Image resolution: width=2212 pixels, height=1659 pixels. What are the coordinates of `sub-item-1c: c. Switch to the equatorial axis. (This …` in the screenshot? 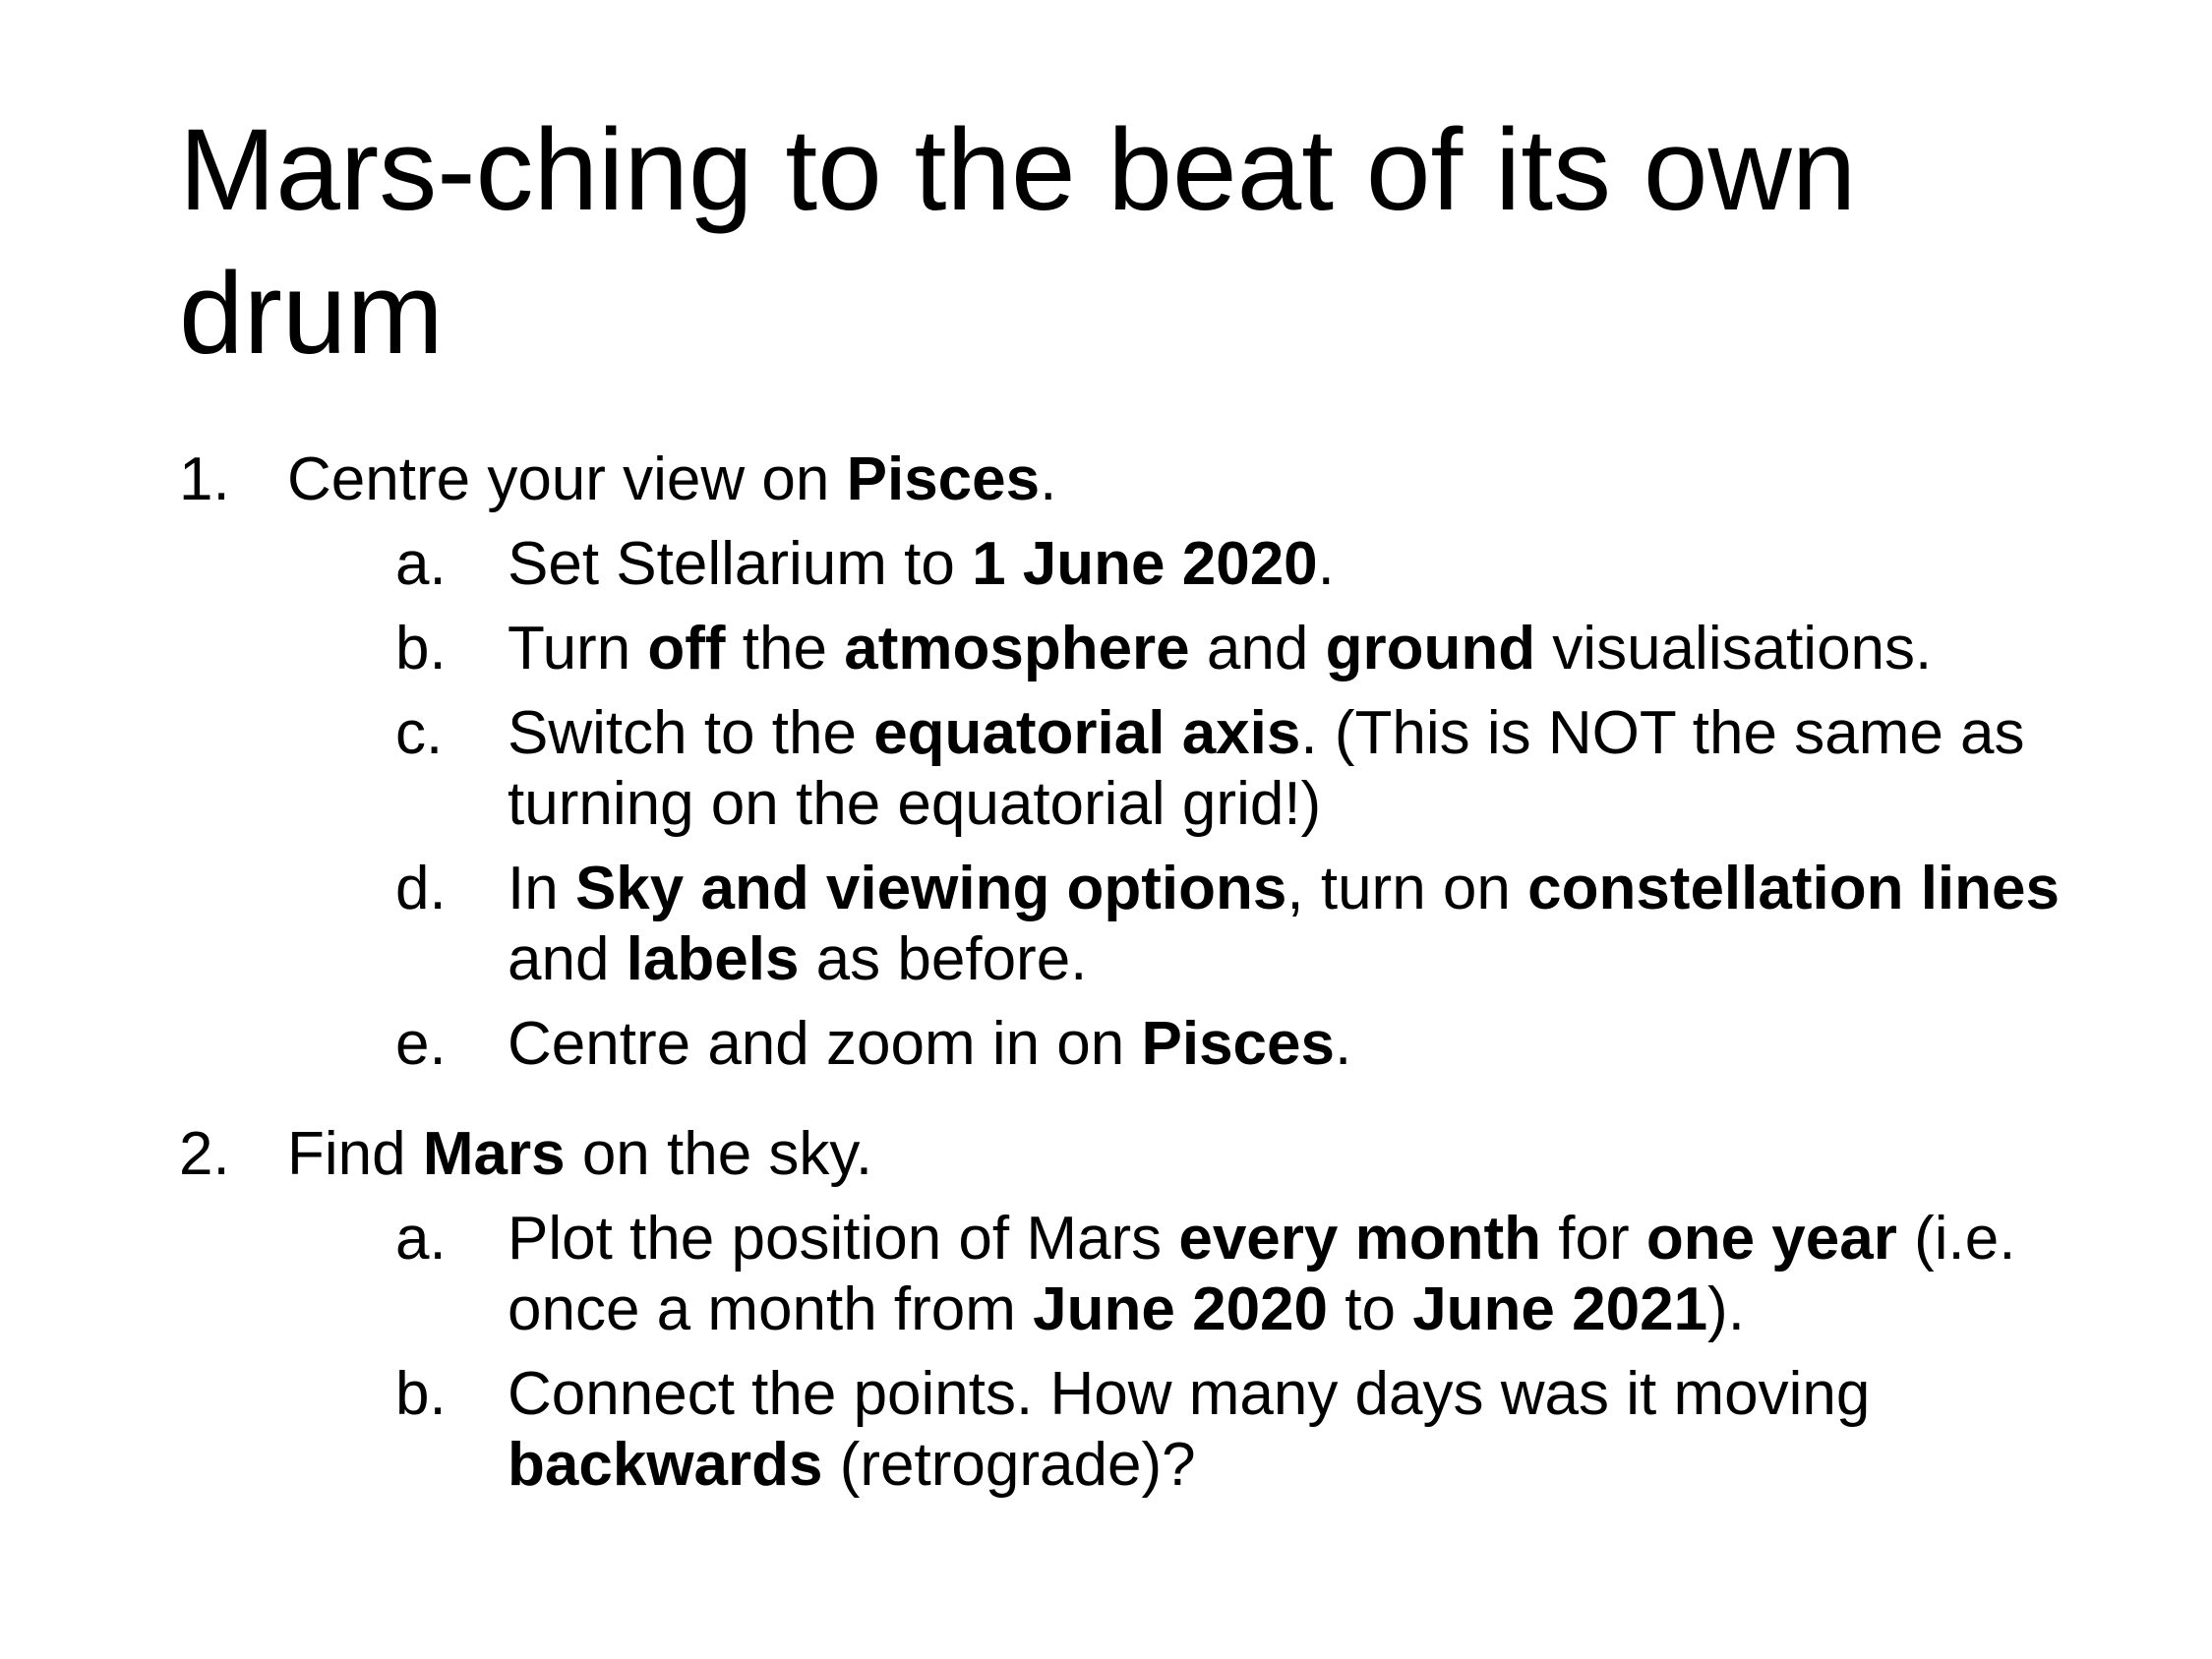 It's located at (1210, 768).